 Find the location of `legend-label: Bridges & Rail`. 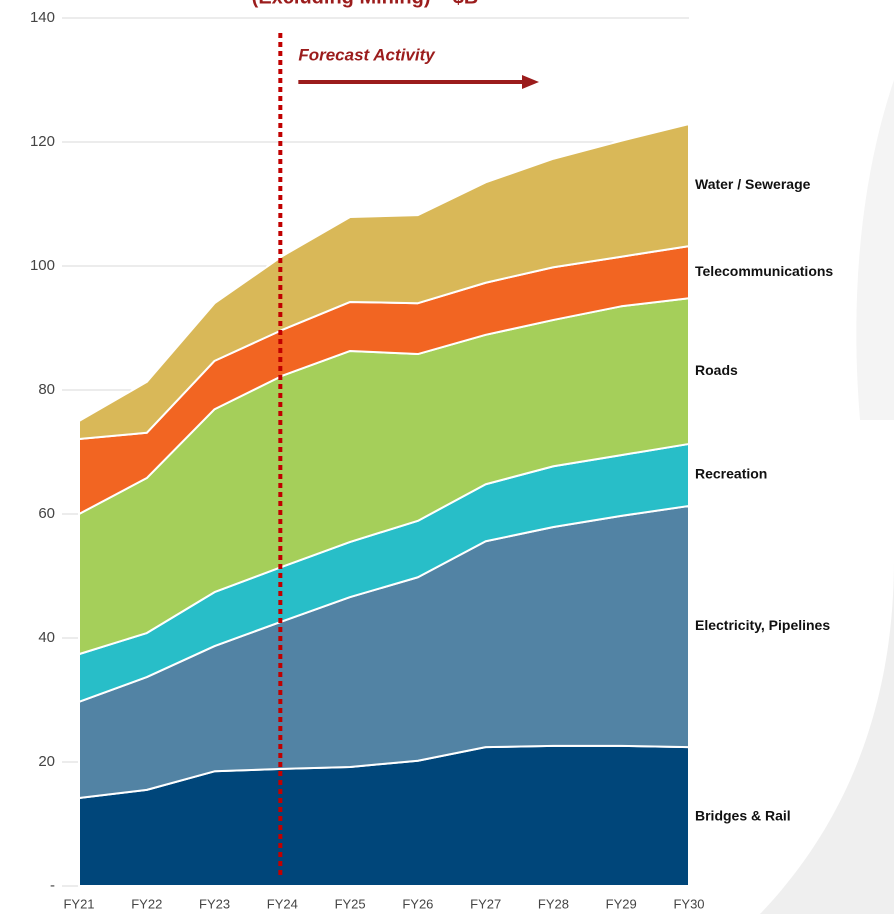

legend-label: Bridges & Rail is located at coordinates (743, 815).